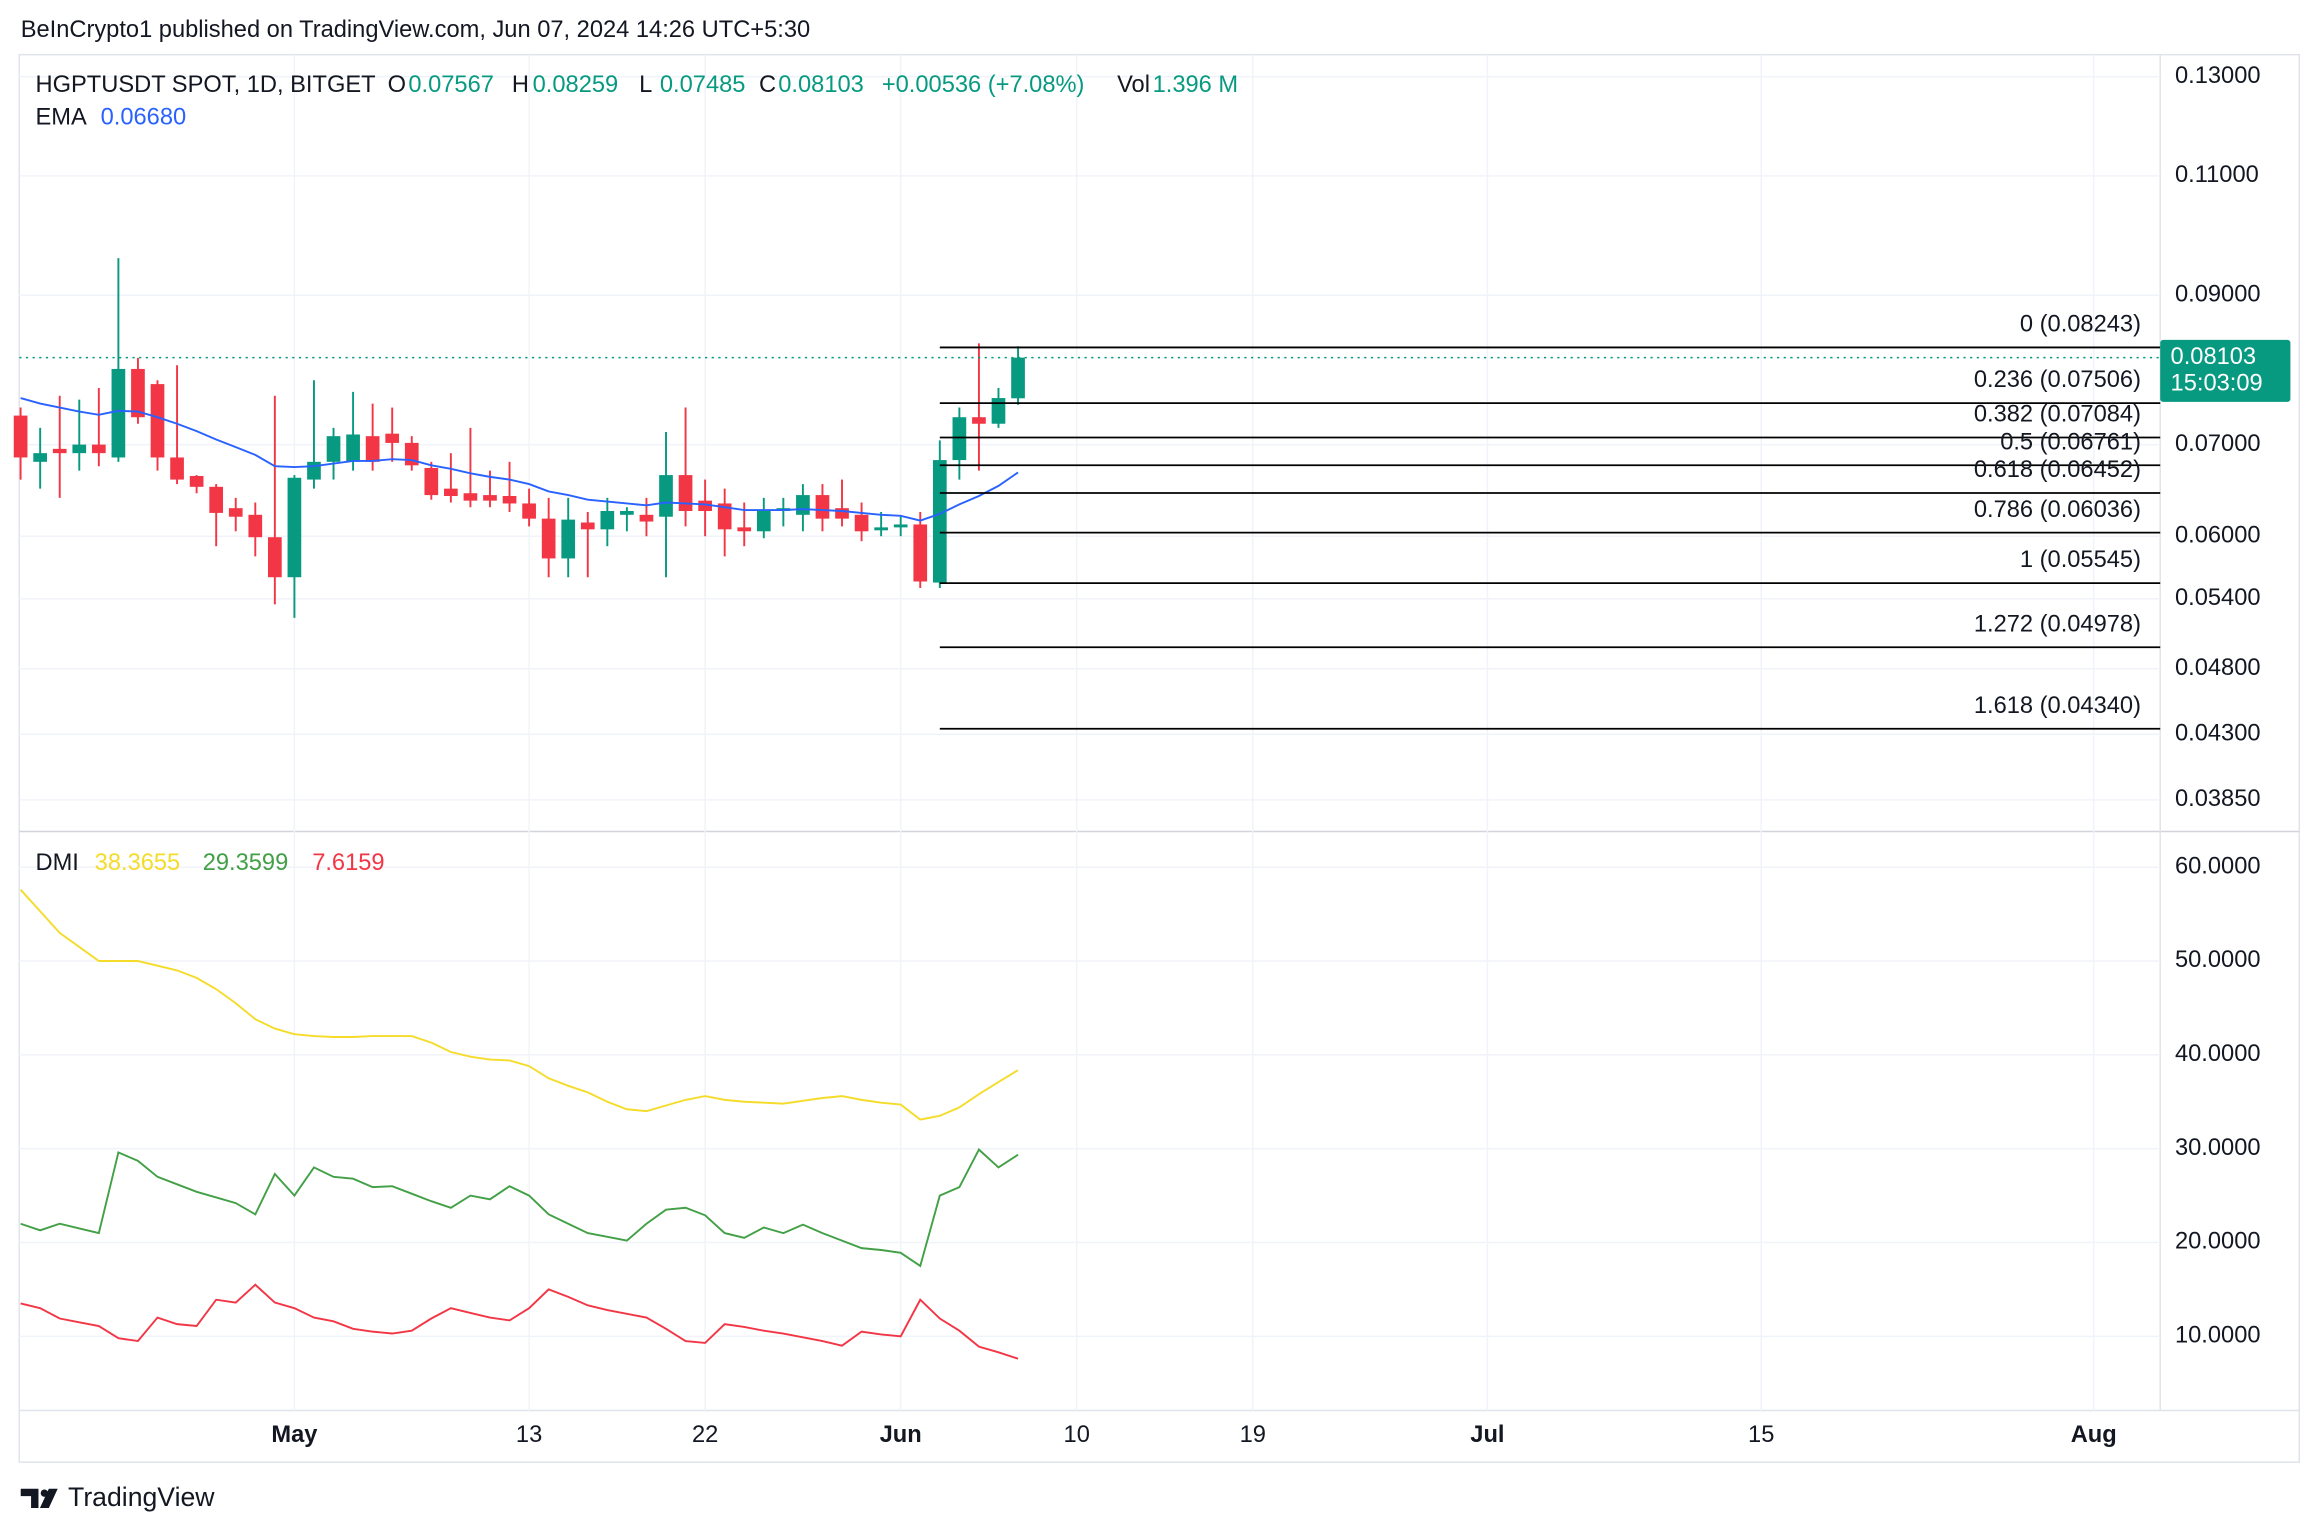 Image resolution: width=2320 pixels, height=1536 pixels. What do you see at coordinates (901, 1435) in the screenshot?
I see `x-tick-label: Jun` at bounding box center [901, 1435].